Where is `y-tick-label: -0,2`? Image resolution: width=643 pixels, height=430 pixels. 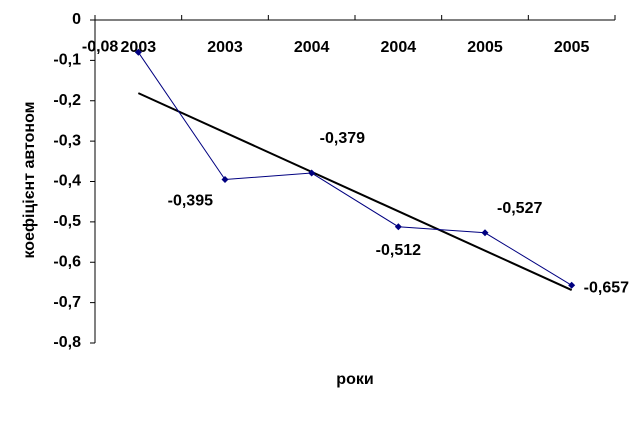
y-tick-label: -0,2 is located at coordinates (67, 100).